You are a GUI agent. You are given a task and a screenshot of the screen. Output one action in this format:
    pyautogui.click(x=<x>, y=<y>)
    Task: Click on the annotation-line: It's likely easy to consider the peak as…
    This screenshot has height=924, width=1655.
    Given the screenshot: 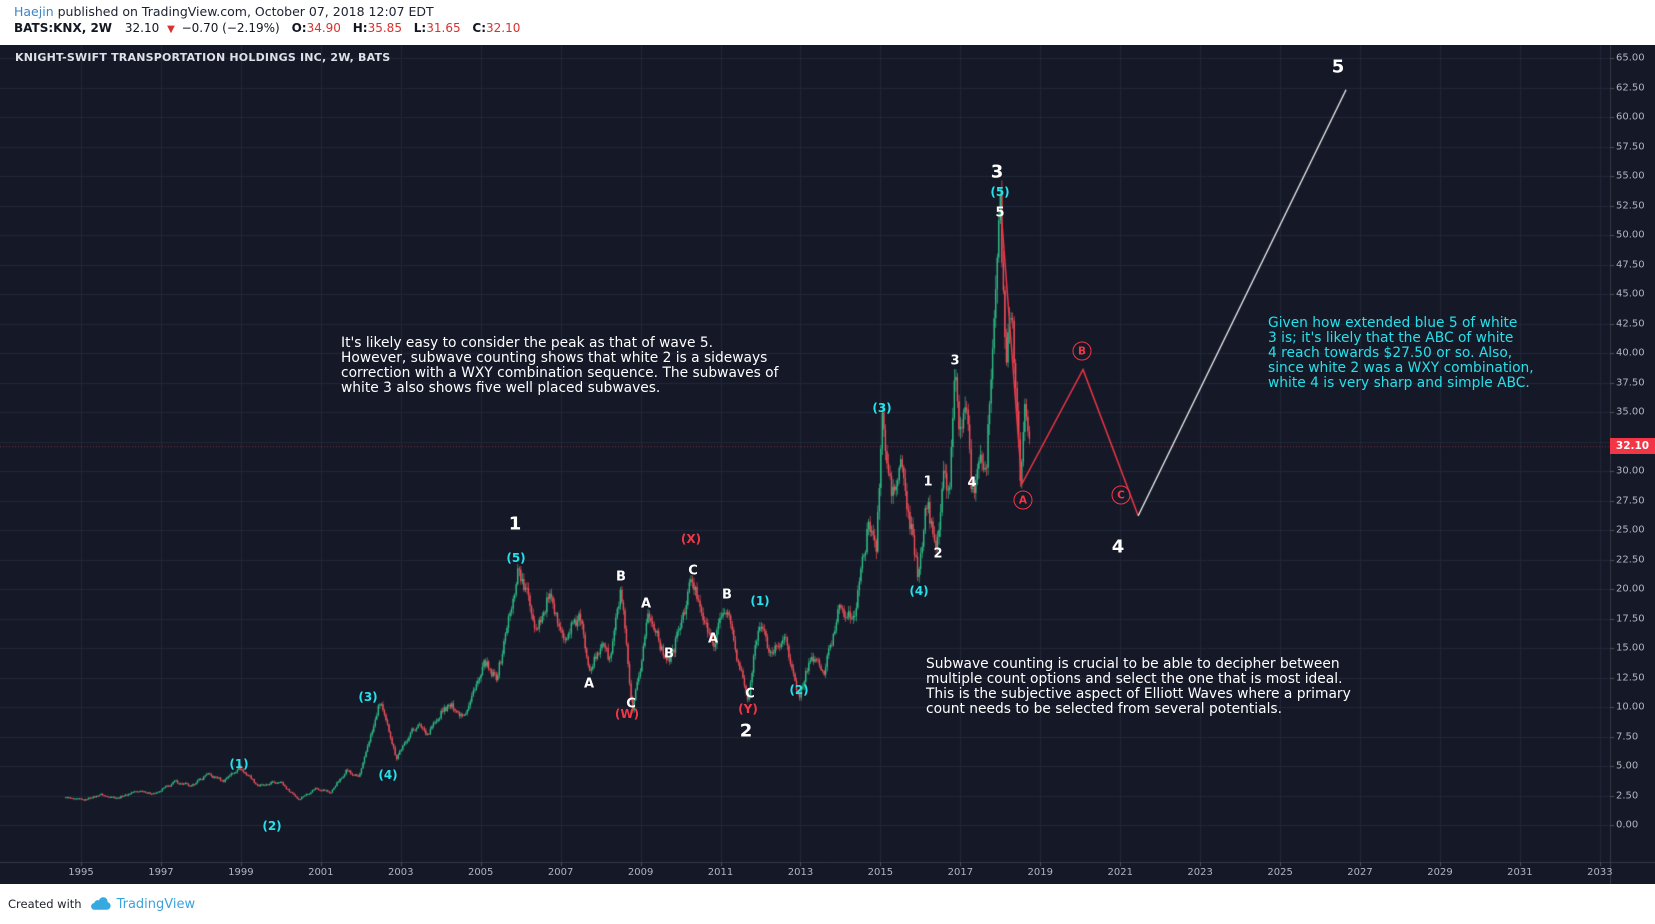 What is the action you would take?
    pyautogui.click(x=527, y=343)
    